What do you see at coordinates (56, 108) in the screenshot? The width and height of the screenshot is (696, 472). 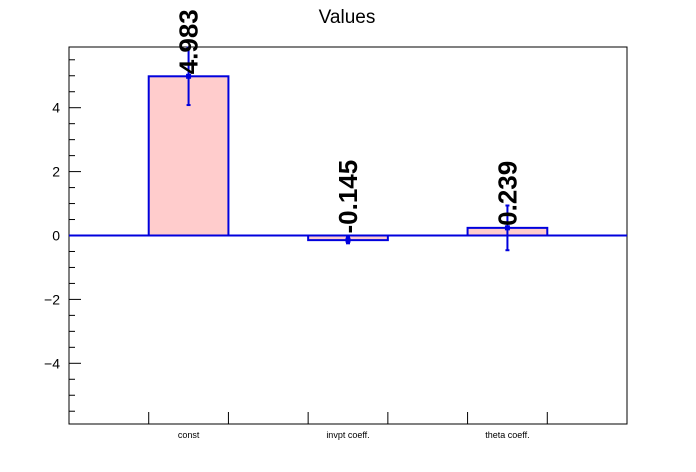 I see `y-tick-label: 4` at bounding box center [56, 108].